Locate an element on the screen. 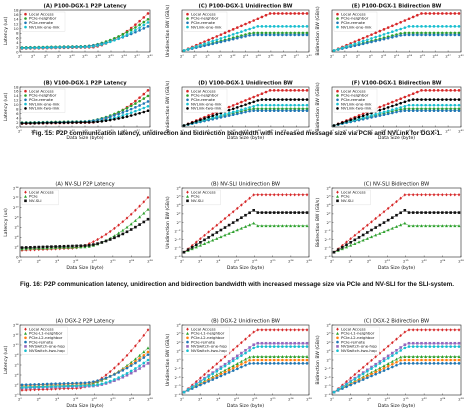 The image size is (474, 413). x-tick-label: 2²¹ is located at coordinates (423, 131).